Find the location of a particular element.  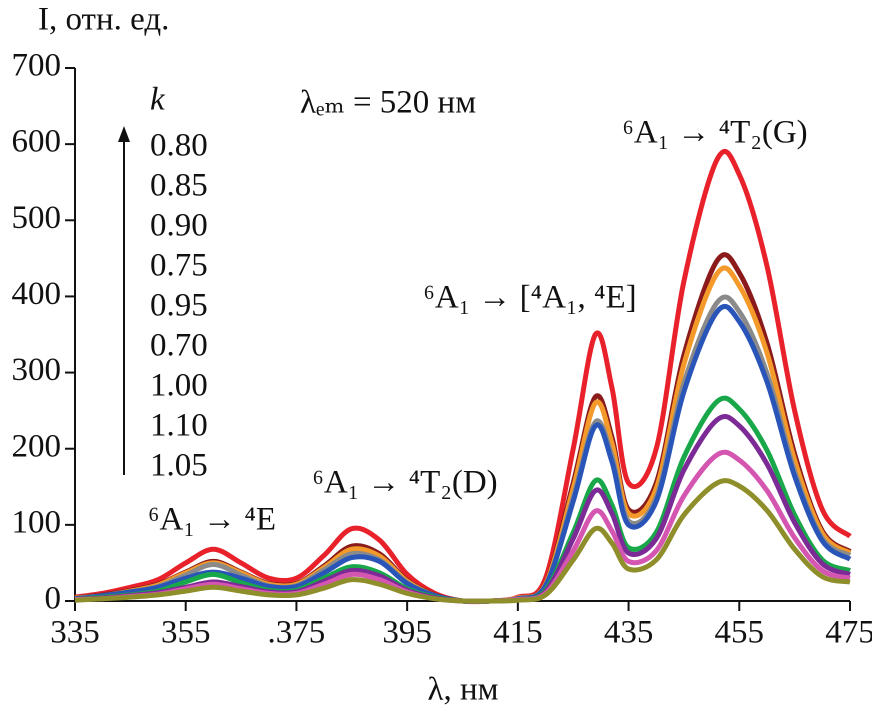

legend-label: 1.10 is located at coordinates (179, 426).